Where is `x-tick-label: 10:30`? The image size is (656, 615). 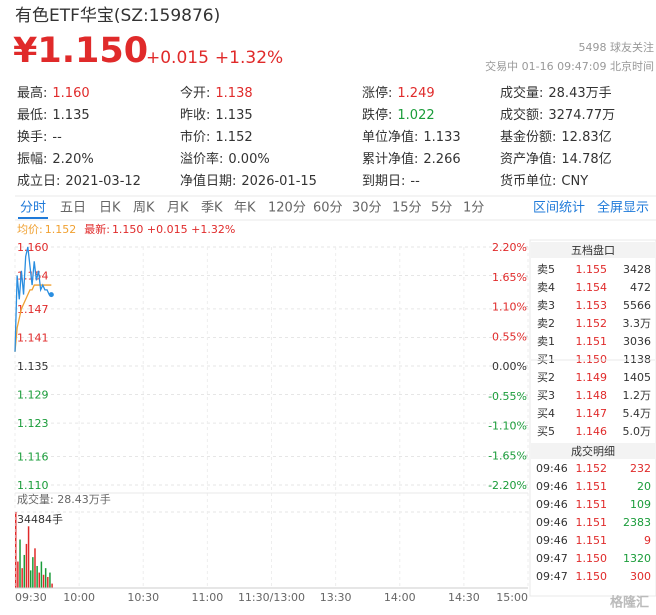 x-tick-label: 10:30 is located at coordinates (143, 597).